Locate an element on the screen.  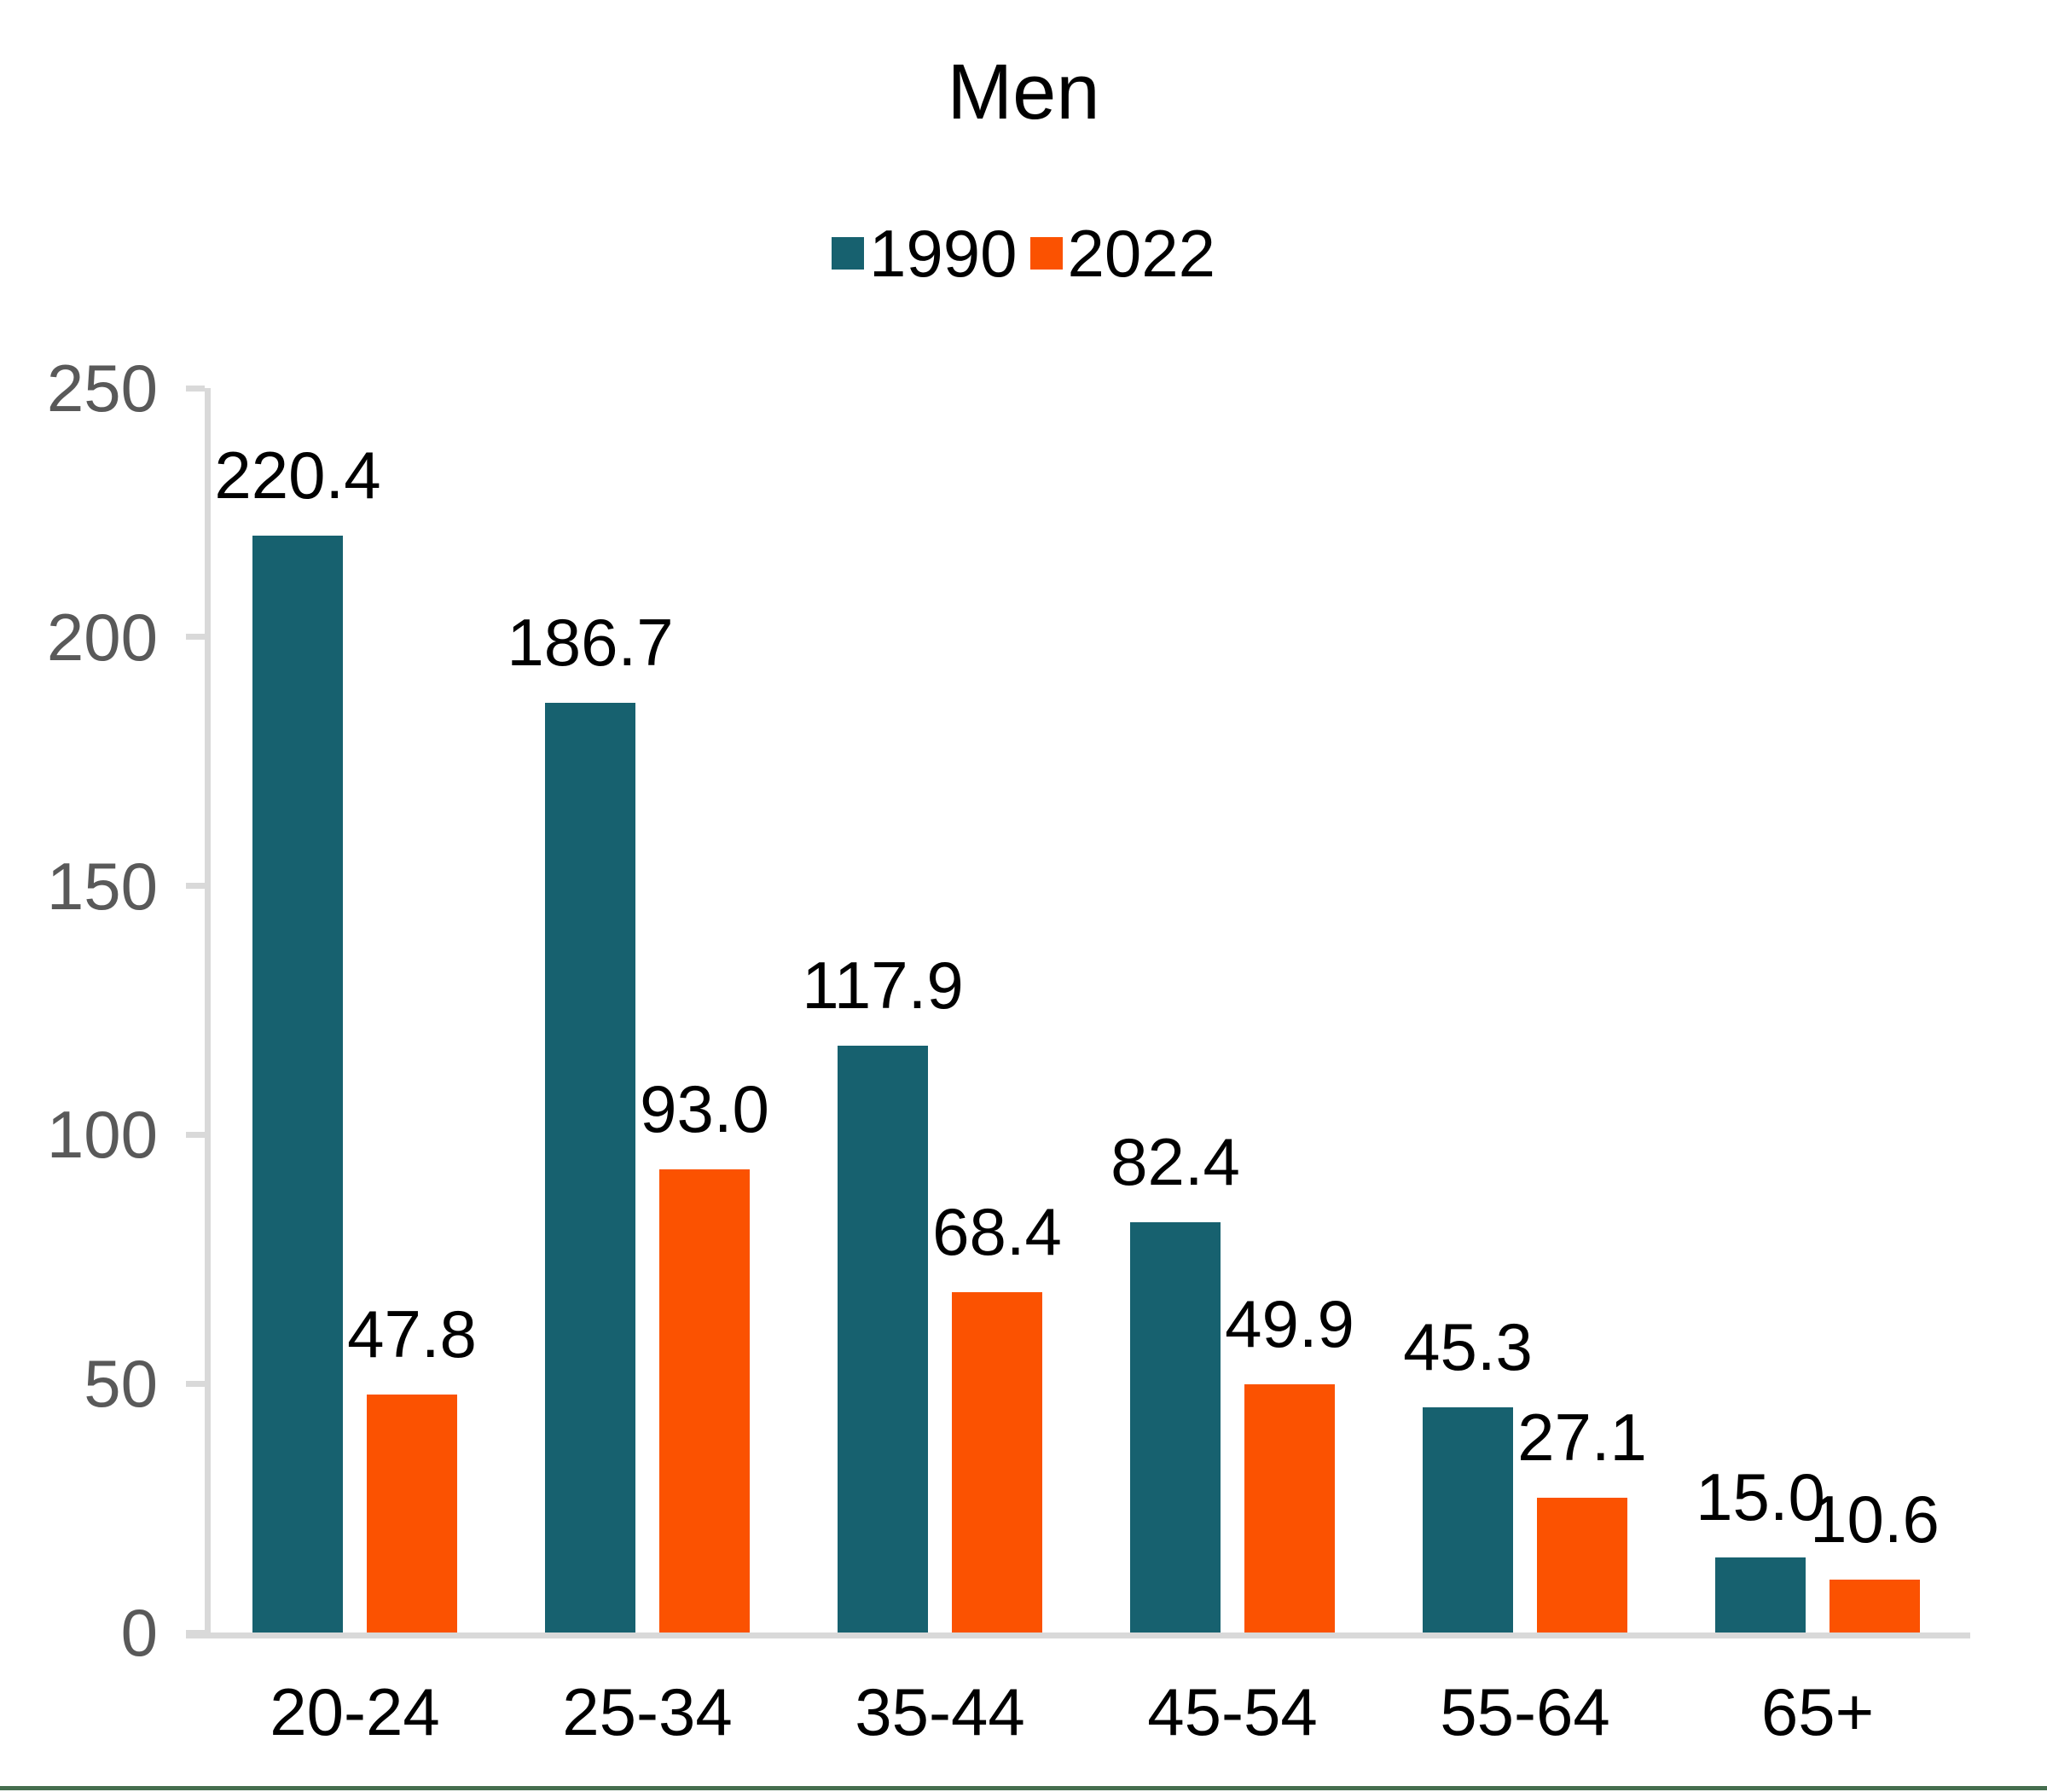
legend-item-1990: 1990 is located at coordinates (924, 254).